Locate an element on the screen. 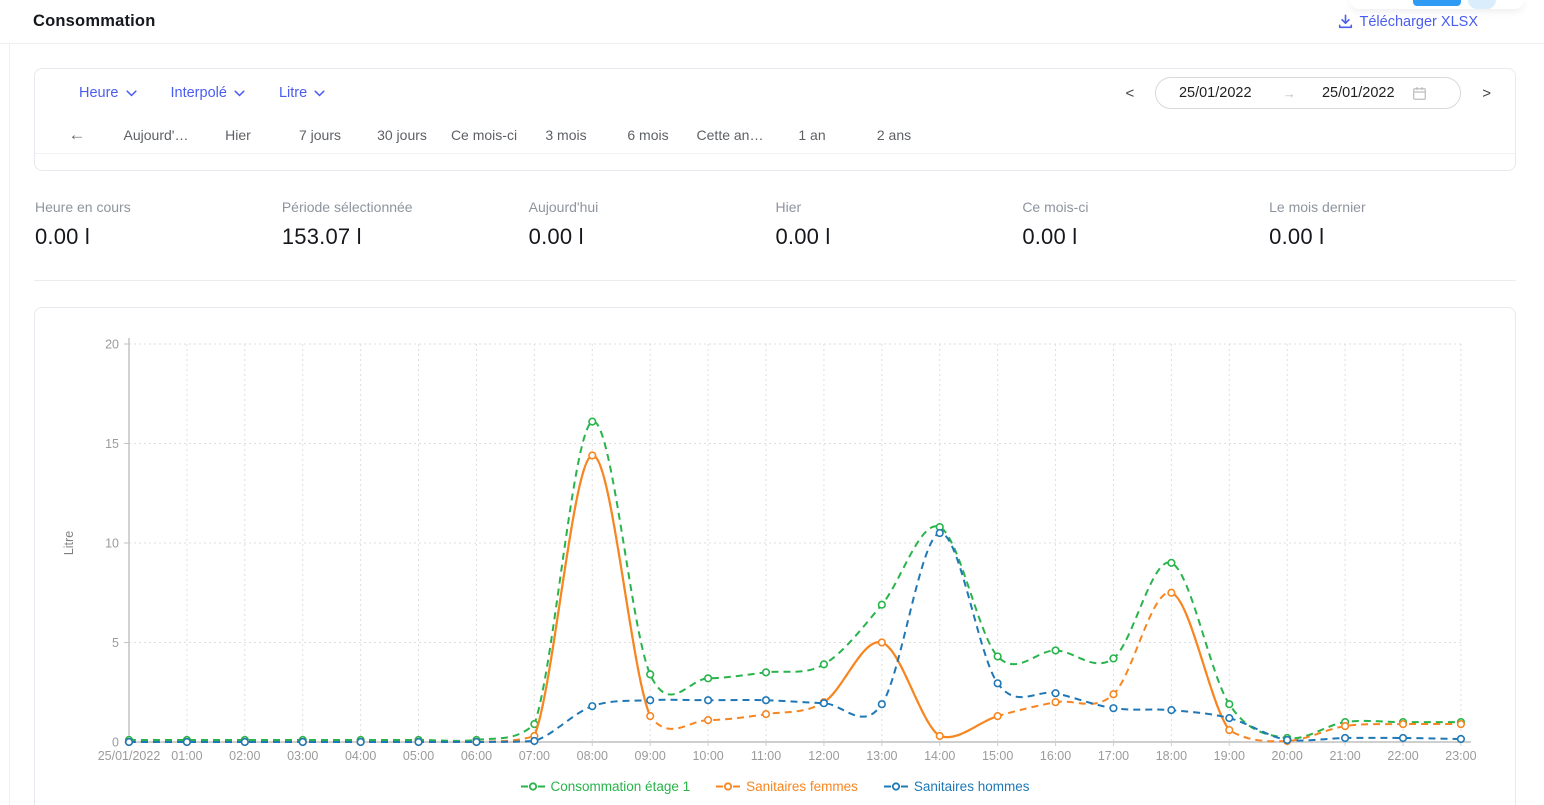  tab-7-jours: 7 jours is located at coordinates (320, 135).